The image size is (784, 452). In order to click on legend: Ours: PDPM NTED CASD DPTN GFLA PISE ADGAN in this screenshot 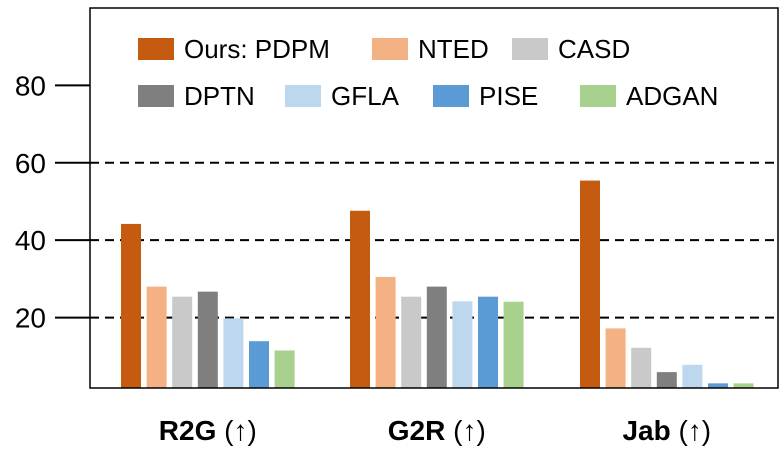, I will do `click(428, 72)`.